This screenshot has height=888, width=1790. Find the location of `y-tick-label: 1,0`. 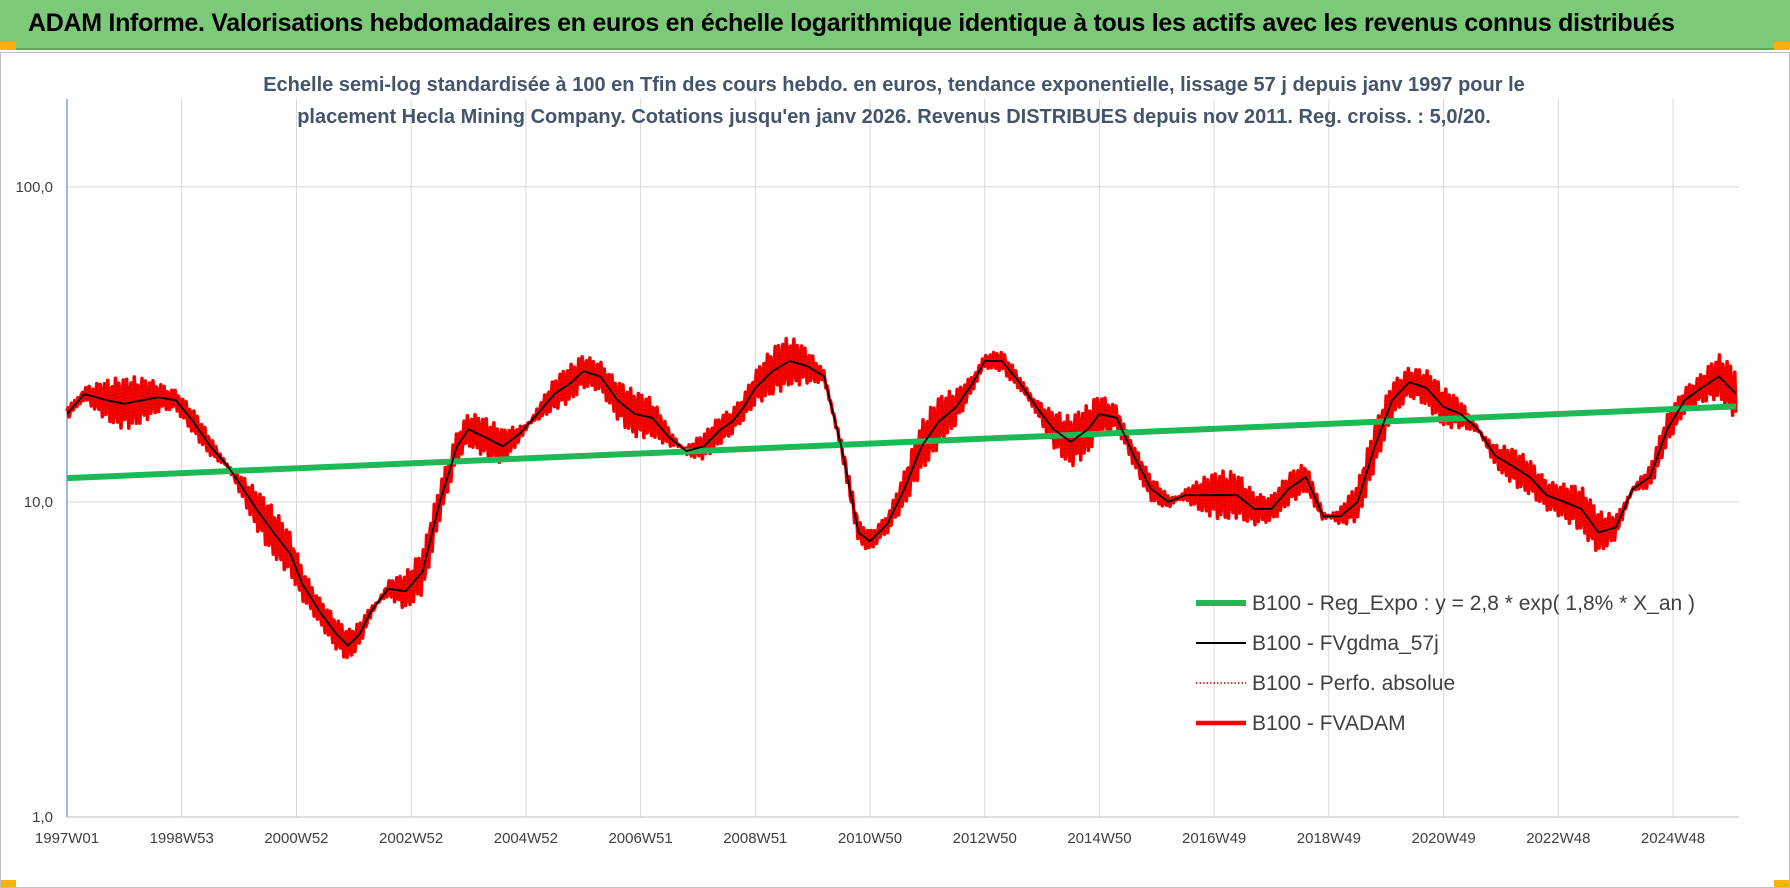

y-tick-label: 1,0 is located at coordinates (42, 817).